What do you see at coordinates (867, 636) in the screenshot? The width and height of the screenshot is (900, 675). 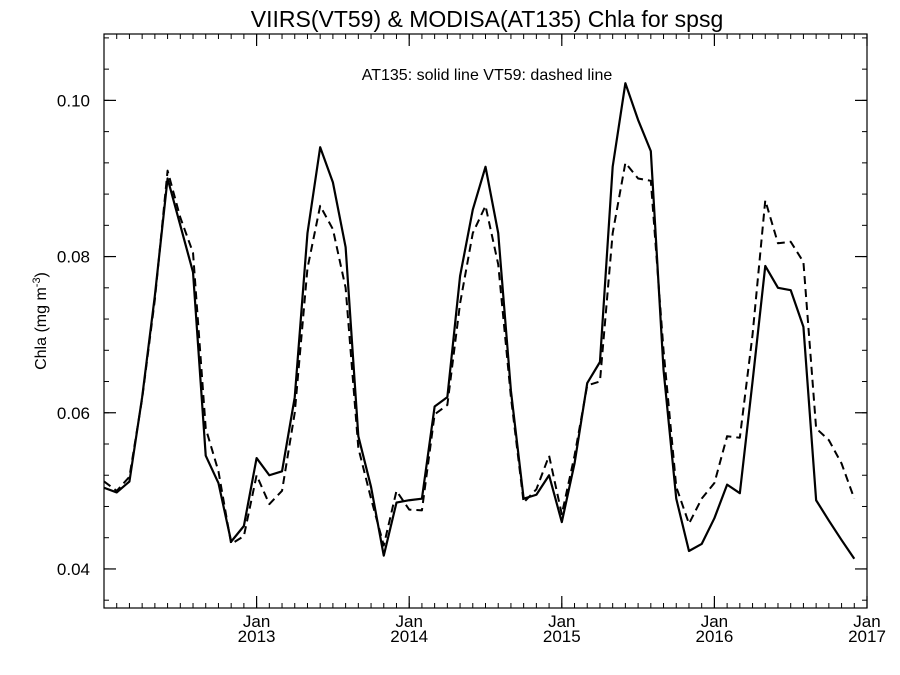 I see `x-tick-year-label: 2017` at bounding box center [867, 636].